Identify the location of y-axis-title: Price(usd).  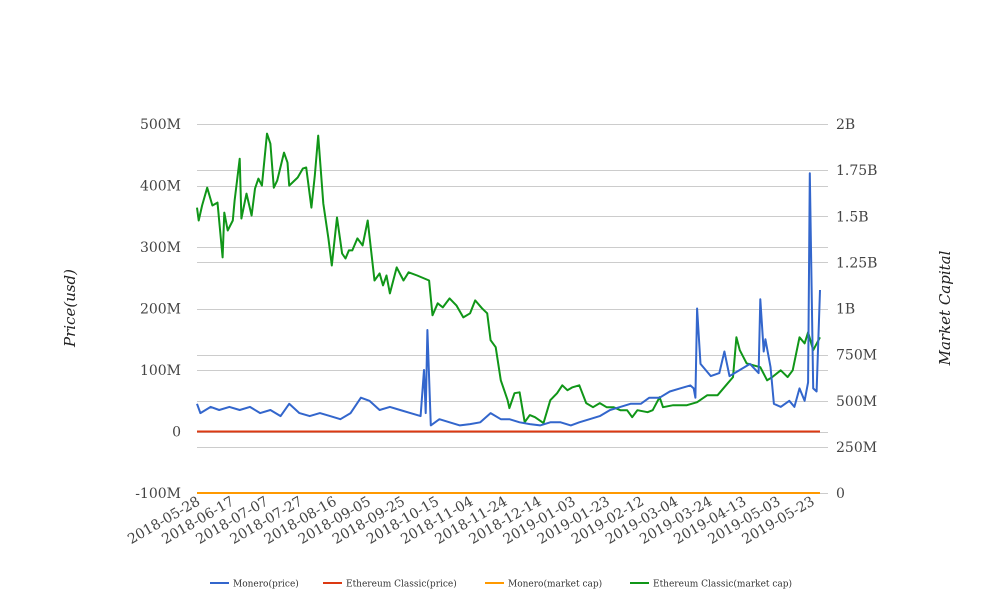
(70, 308).